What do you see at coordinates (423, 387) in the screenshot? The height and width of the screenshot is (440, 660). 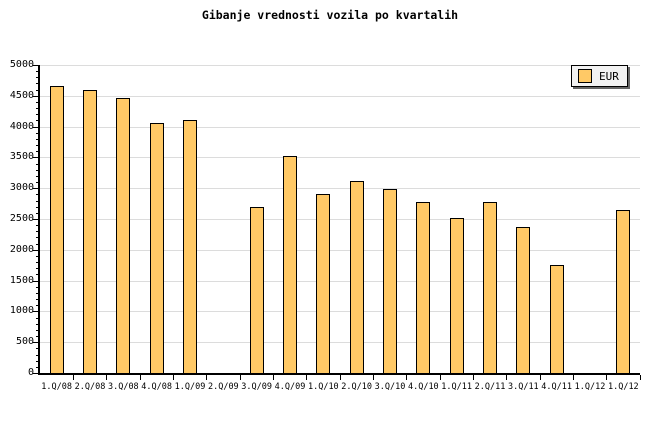 I see `x-tick-label: 4.Q/10` at bounding box center [423, 387].